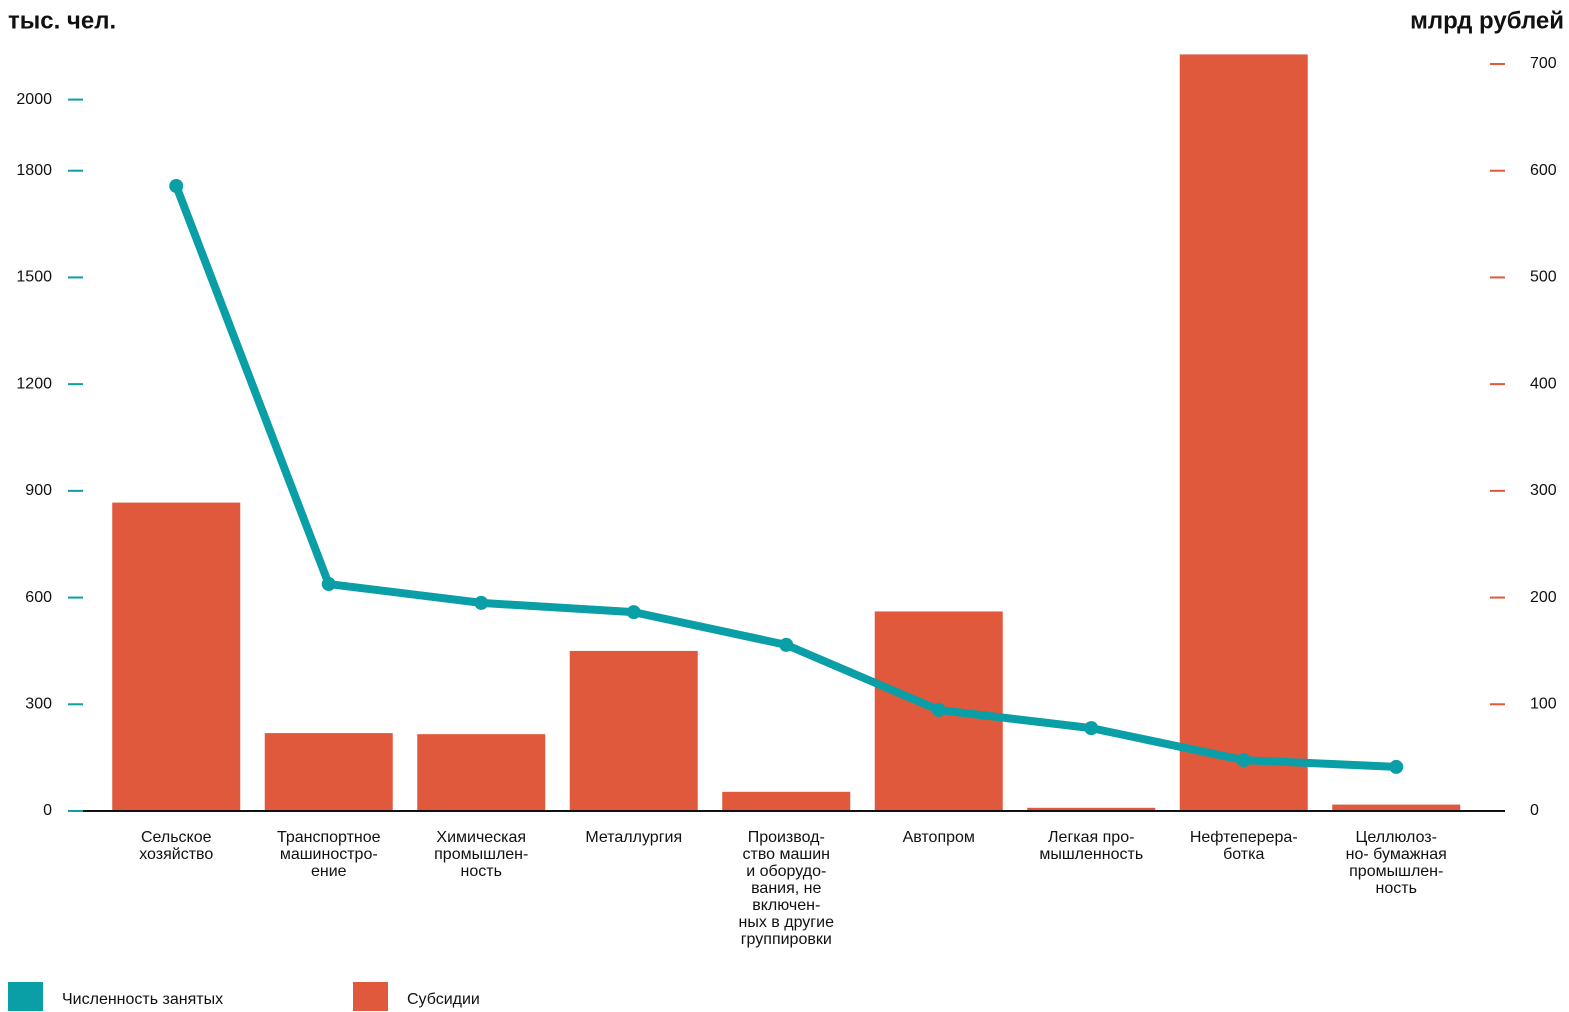  Describe the element at coordinates (786, 871) in the screenshot. I see `x-tick-label-line: и оборудо-` at that location.